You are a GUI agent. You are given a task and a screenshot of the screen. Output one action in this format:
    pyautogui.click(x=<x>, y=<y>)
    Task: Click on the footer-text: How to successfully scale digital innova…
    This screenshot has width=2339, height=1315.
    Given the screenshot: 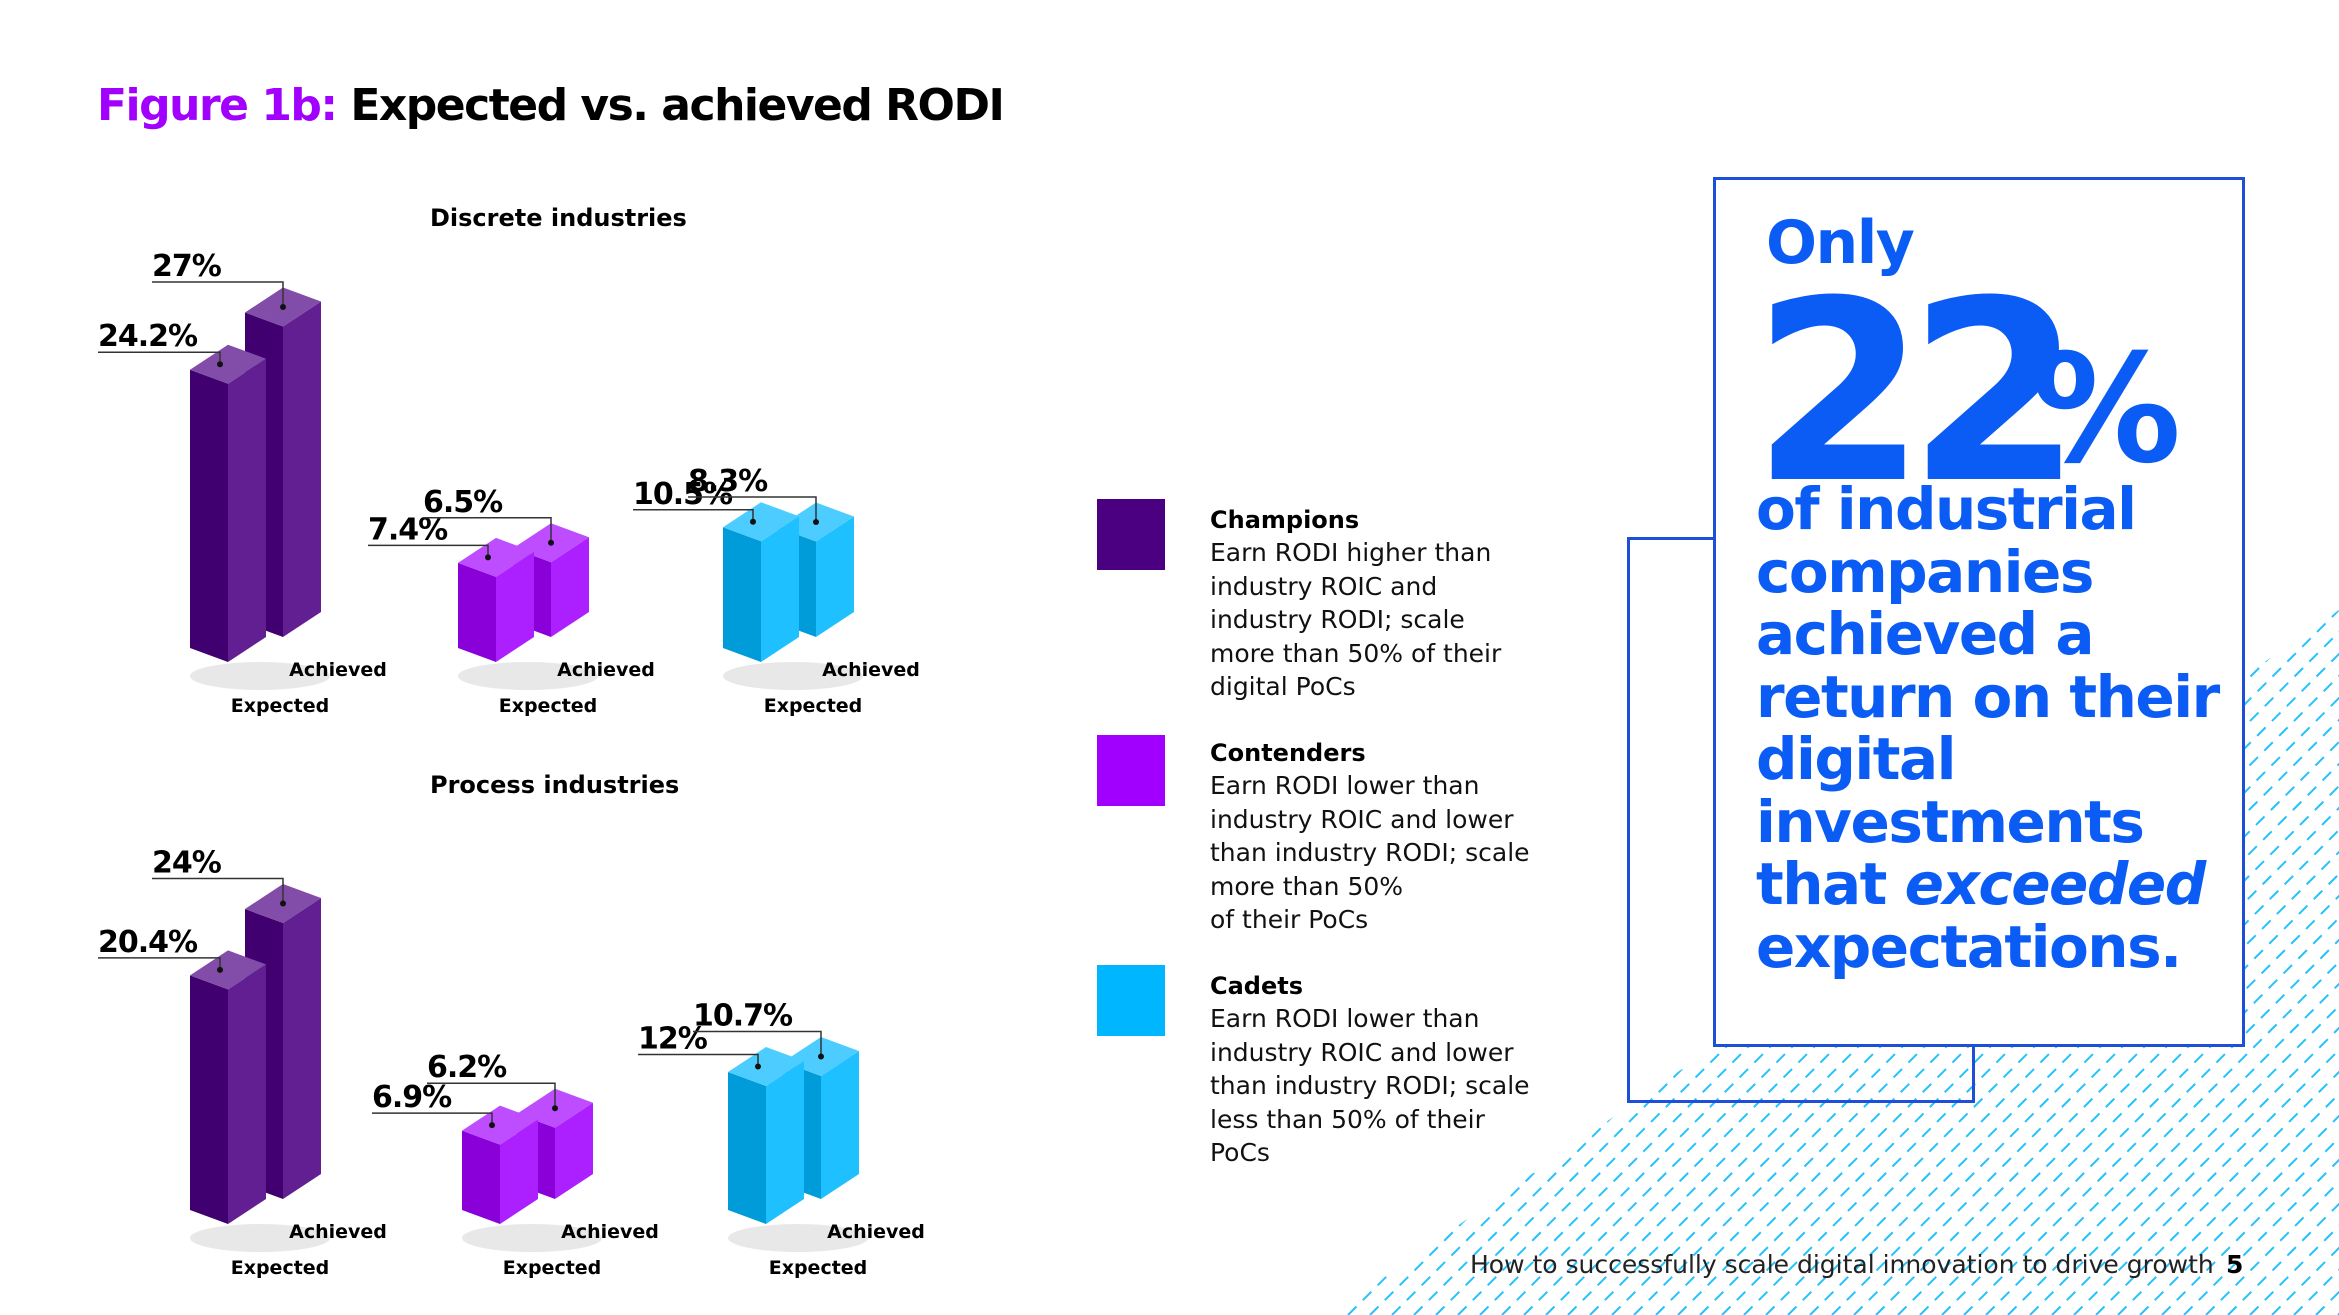 What is the action you would take?
    pyautogui.click(x=1842, y=1264)
    